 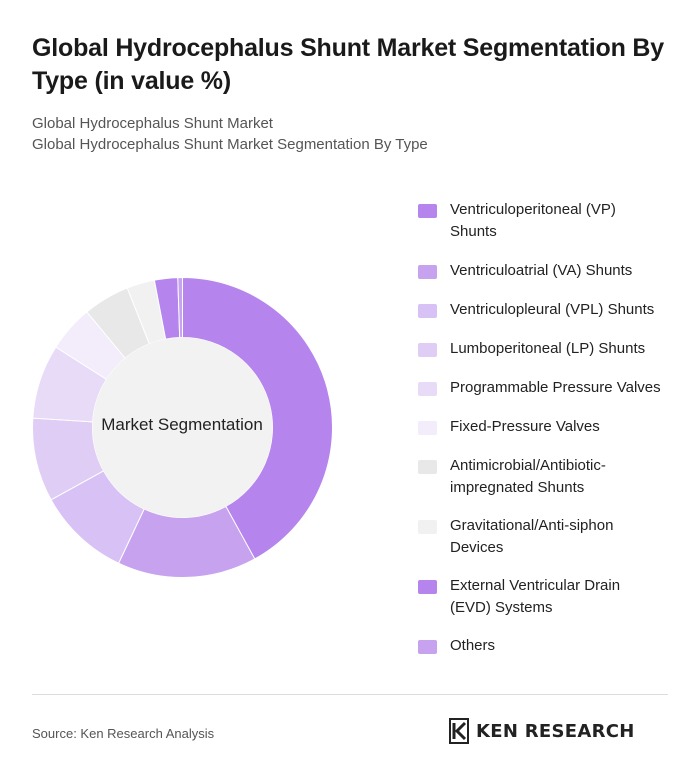 I want to click on footer-divider, so click(x=350, y=694).